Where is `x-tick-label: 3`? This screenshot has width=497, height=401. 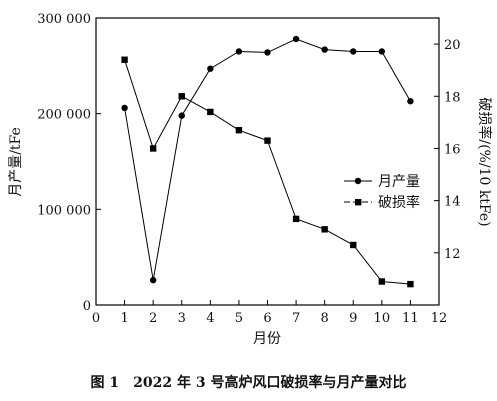 x-tick-label: 3 is located at coordinates (182, 318).